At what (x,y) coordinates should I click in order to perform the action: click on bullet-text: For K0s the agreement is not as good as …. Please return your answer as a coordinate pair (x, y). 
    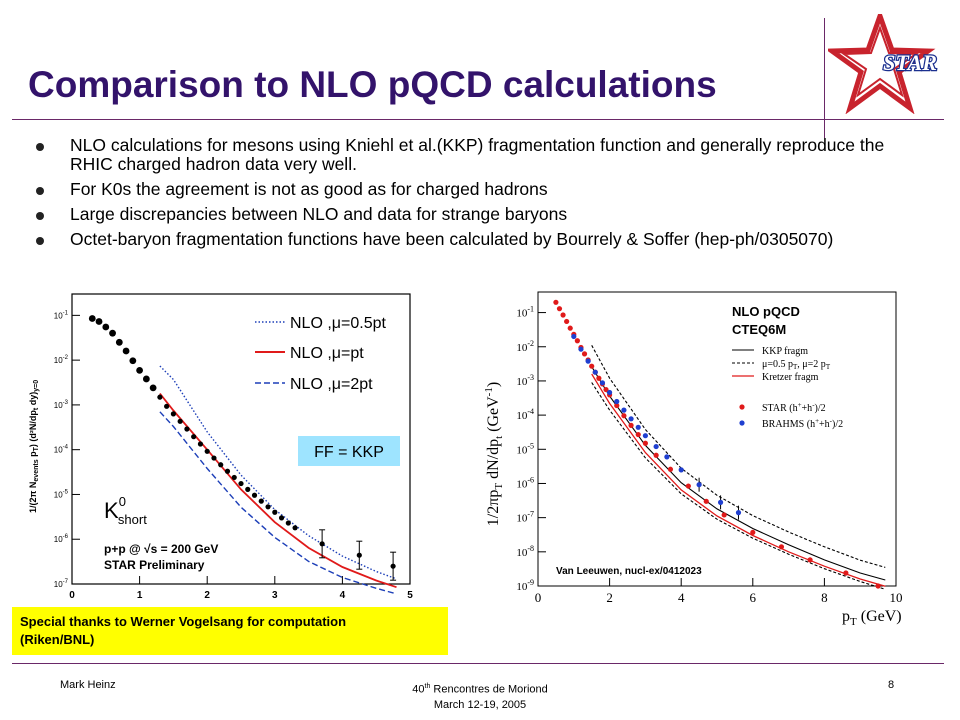
    Looking at the image, I should click on (309, 189).